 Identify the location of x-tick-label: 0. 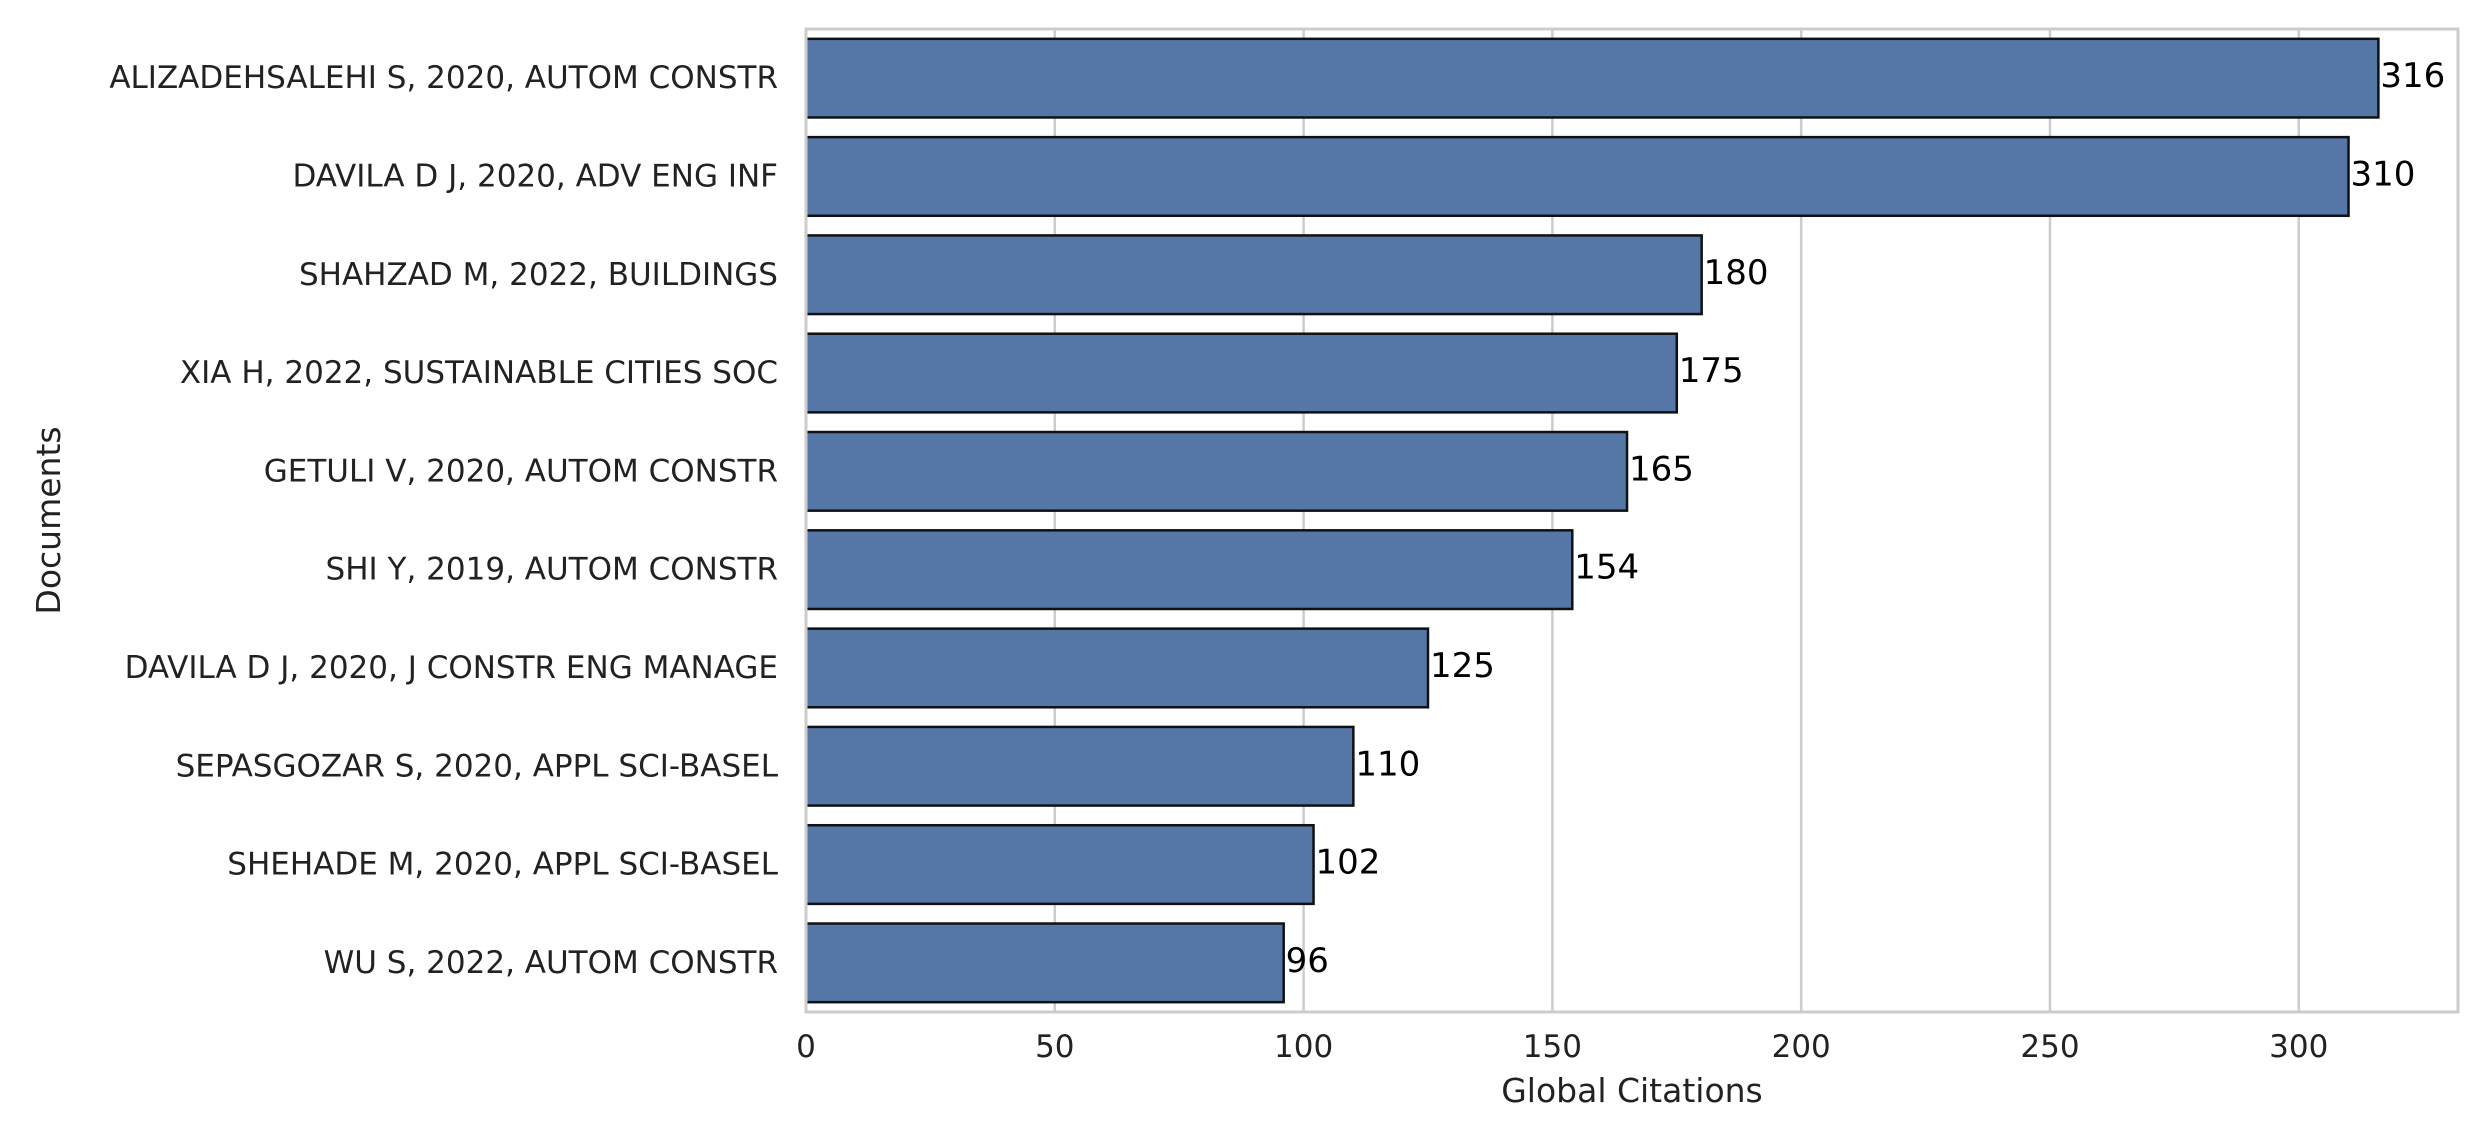
(806, 1047).